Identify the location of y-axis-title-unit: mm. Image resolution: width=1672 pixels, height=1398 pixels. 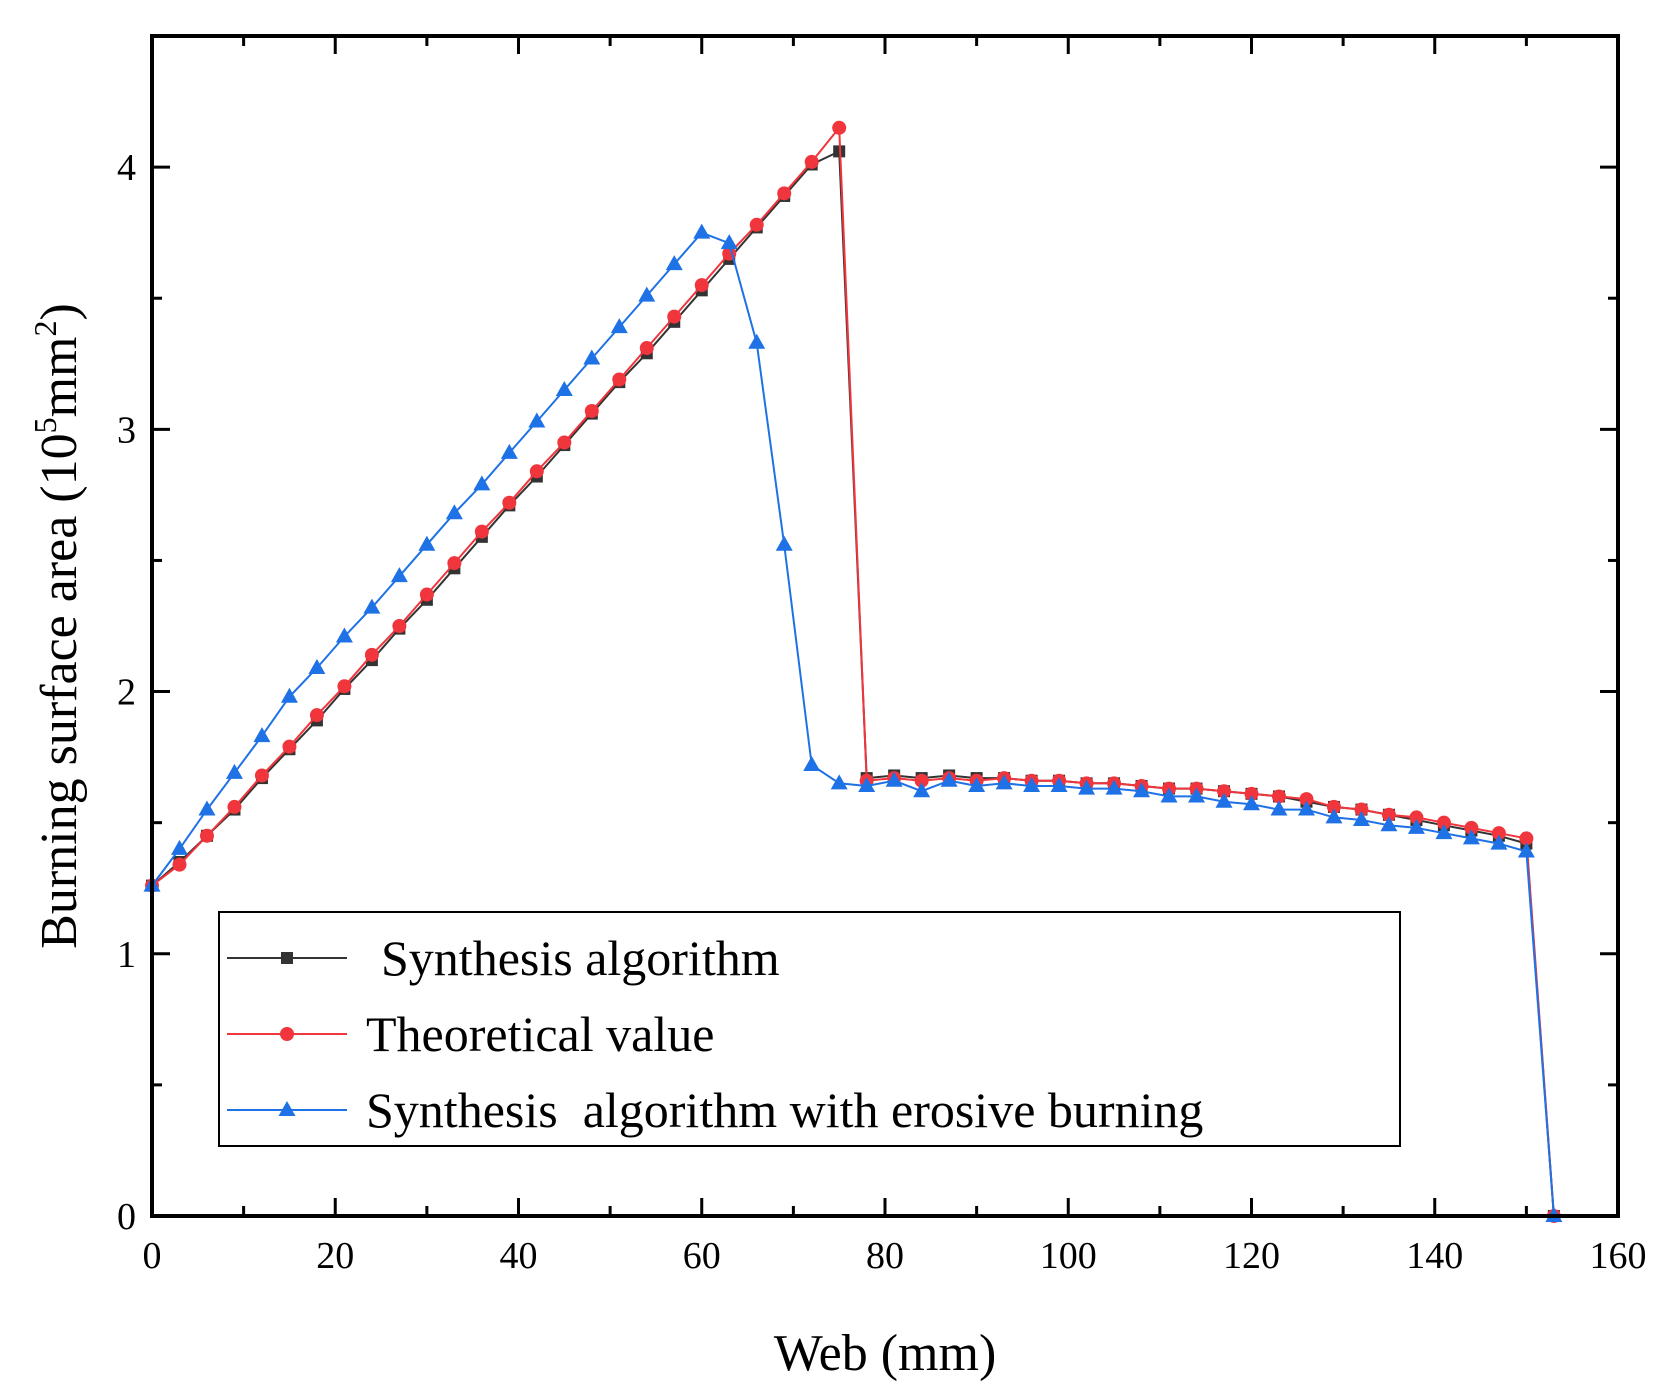
(59, 376).